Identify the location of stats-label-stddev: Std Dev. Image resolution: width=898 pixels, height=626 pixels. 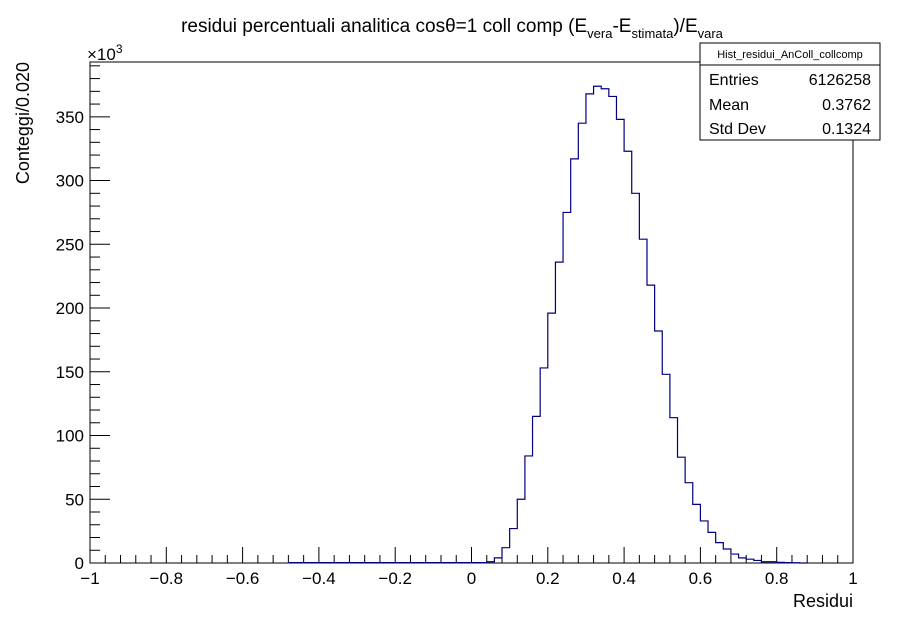
(737, 129).